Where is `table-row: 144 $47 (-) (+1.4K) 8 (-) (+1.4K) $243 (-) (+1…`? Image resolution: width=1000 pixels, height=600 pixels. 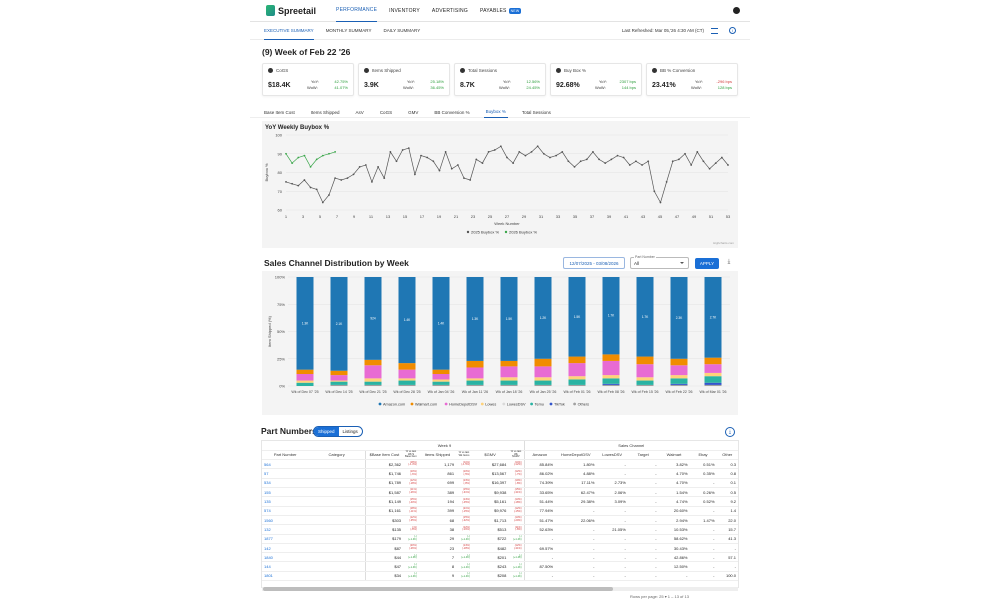 table-row: 144 $47 (-) (+1.4K) 8 (-) (+1.4K) $243 (-) (+1… is located at coordinates (500, 566).